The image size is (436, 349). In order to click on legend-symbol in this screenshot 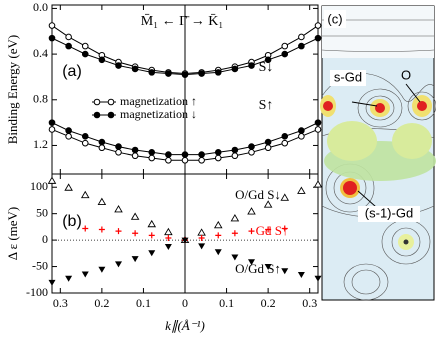, I will do `click(97, 115)`.